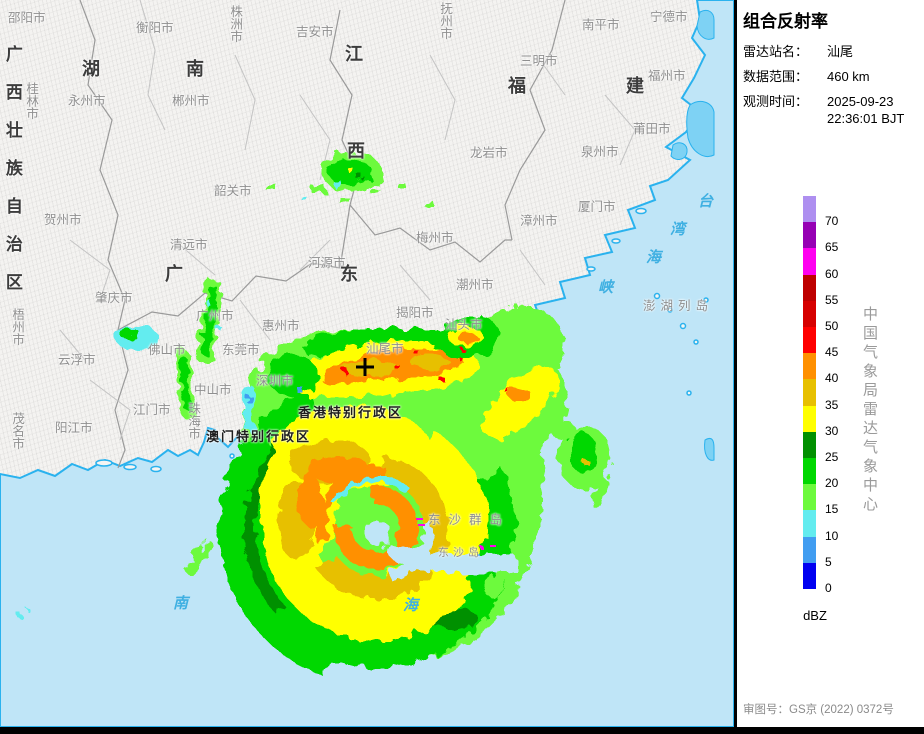 This screenshot has width=924, height=734. Describe the element at coordinates (735, 367) in the screenshot. I see `panel-divider` at that location.